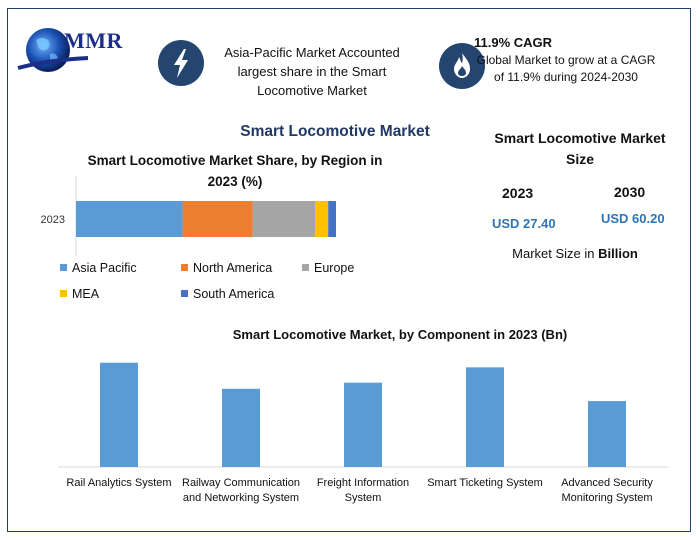 This screenshot has height=540, width=700. Describe the element at coordinates (462, 66) in the screenshot. I see `flame-icon` at that location.